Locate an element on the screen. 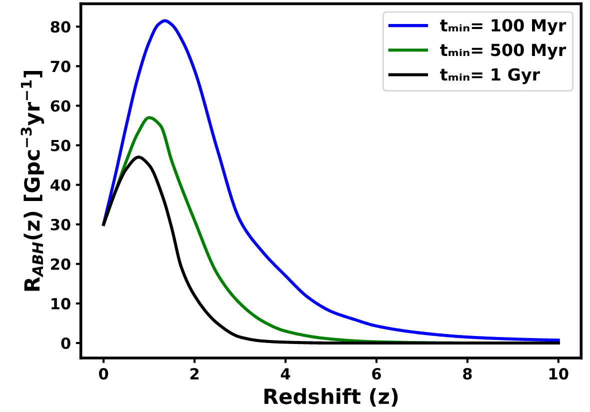 This screenshot has width=590, height=412. legend-label: tₘᵢₙ= 500 Myr is located at coordinates (503, 52).